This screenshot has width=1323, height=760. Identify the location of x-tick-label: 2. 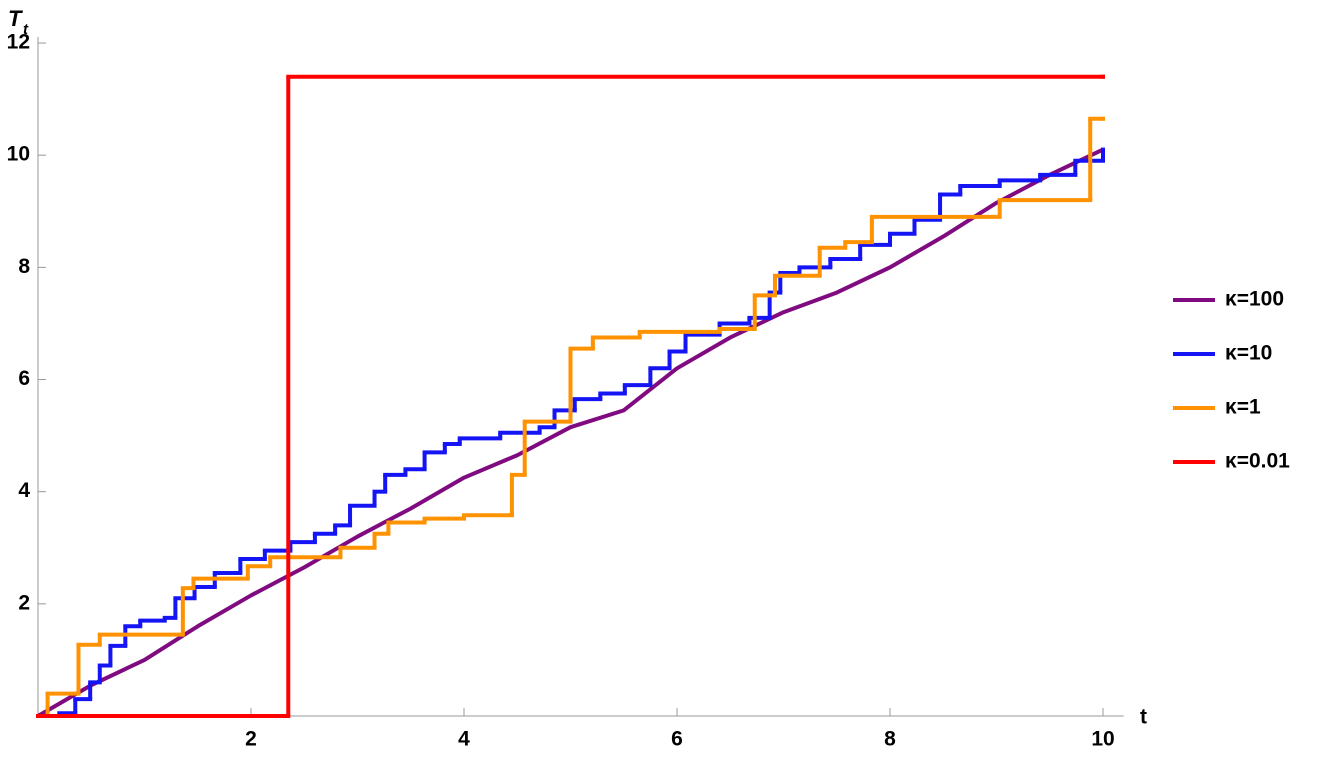
(251, 739).